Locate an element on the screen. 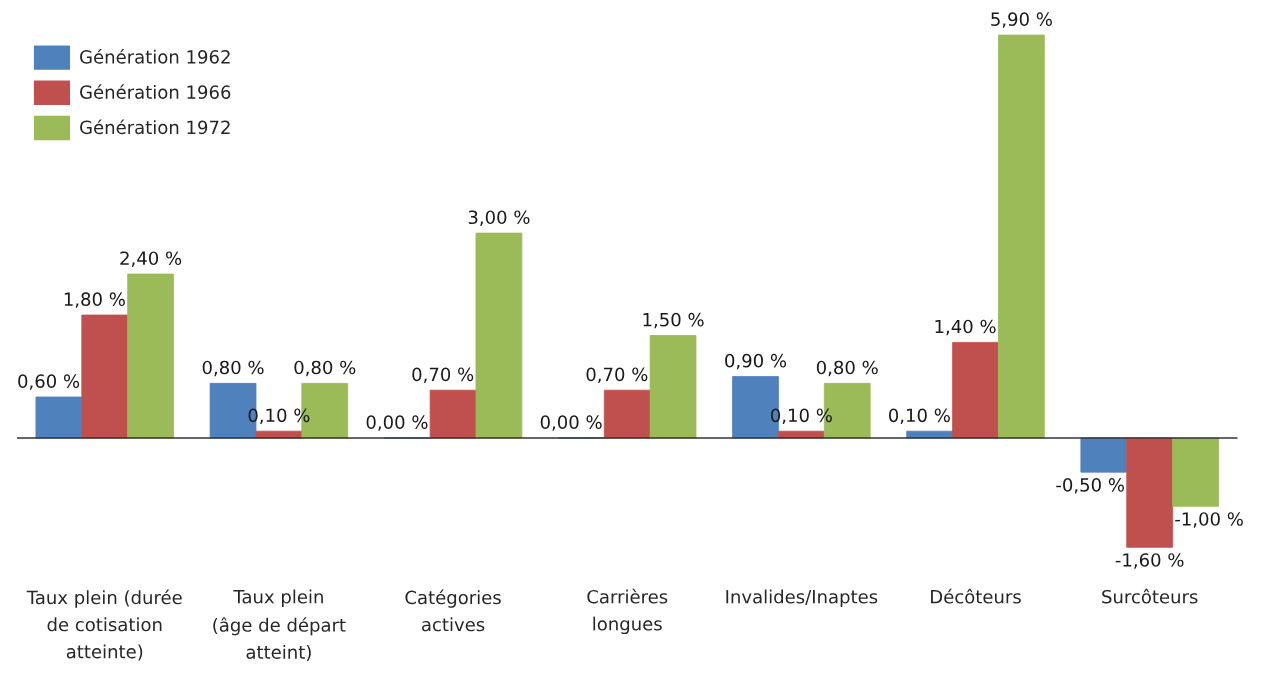  legend-label: Génération 1972 is located at coordinates (155, 127).